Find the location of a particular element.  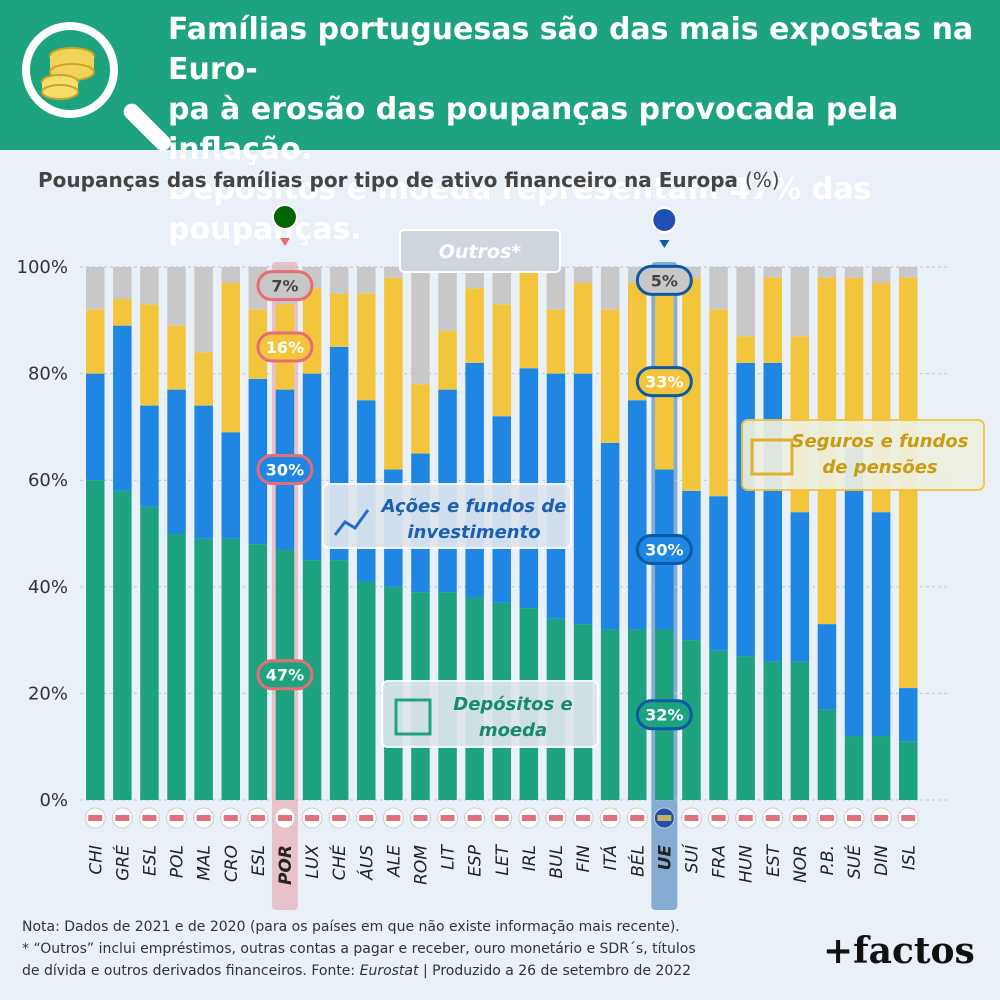

category-label: POL is located at coordinates (178, 861).